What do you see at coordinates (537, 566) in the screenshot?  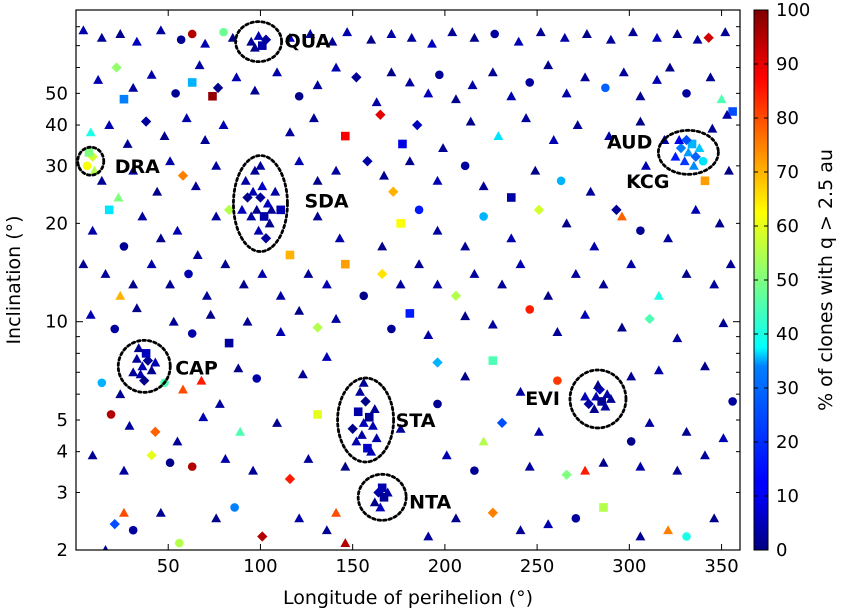 I see `x-tick-label: 250` at bounding box center [537, 566].